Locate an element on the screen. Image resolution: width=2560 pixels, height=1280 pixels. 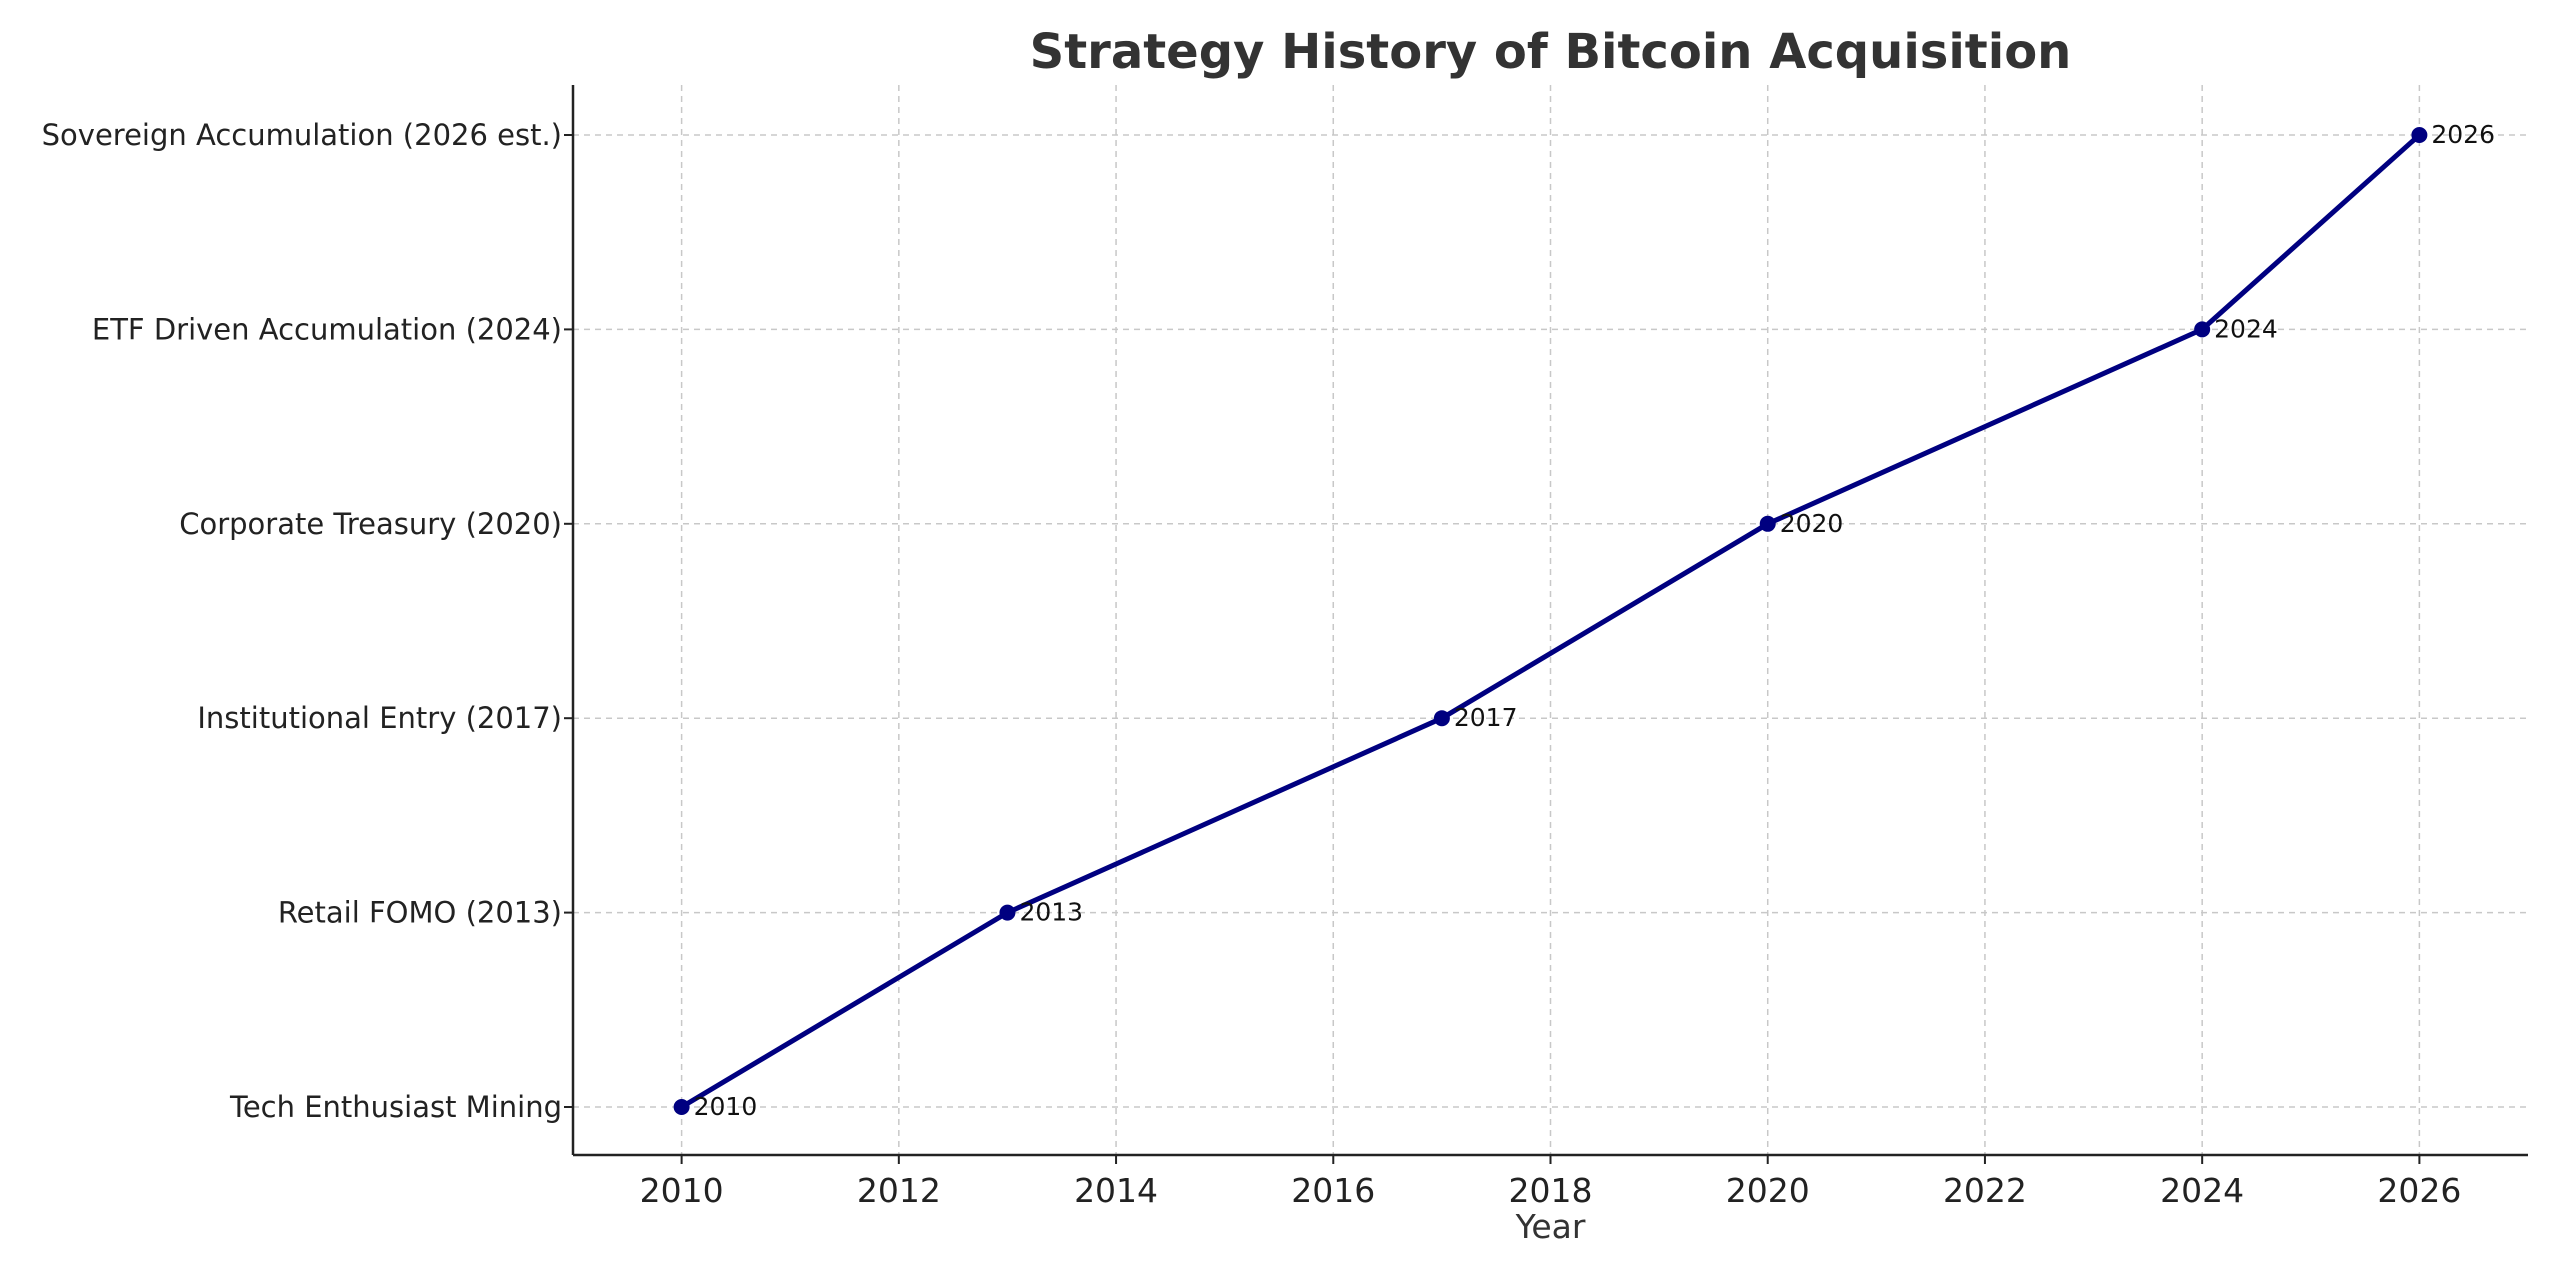
data-label: 2017 is located at coordinates (1486, 717).